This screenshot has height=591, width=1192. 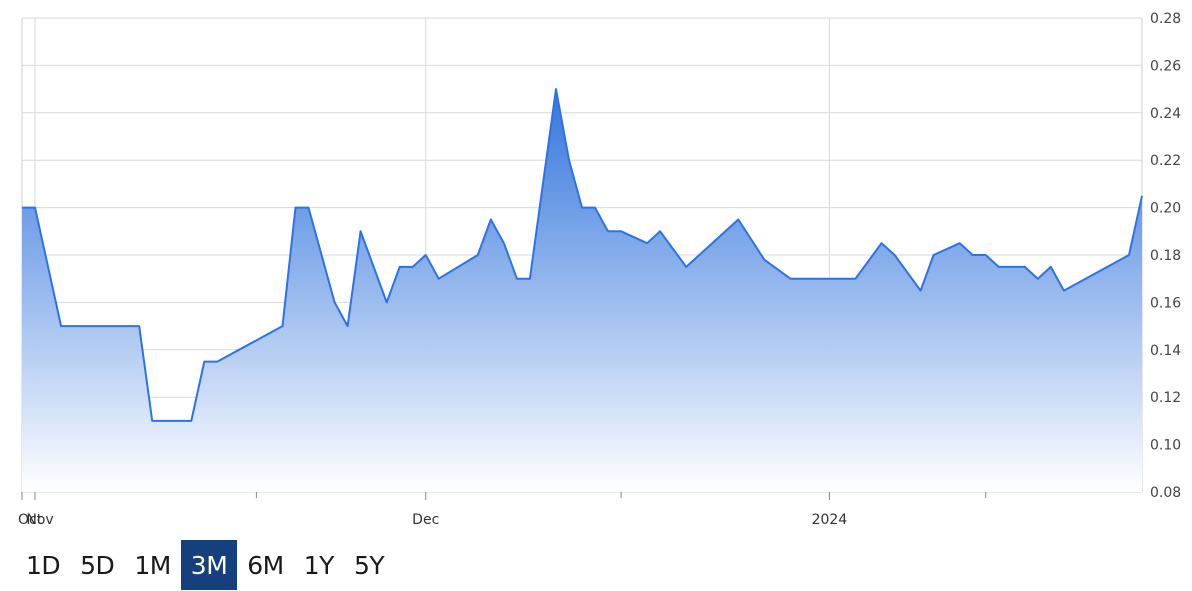 What do you see at coordinates (369, 565) in the screenshot?
I see `range-button-5y: 5Y` at bounding box center [369, 565].